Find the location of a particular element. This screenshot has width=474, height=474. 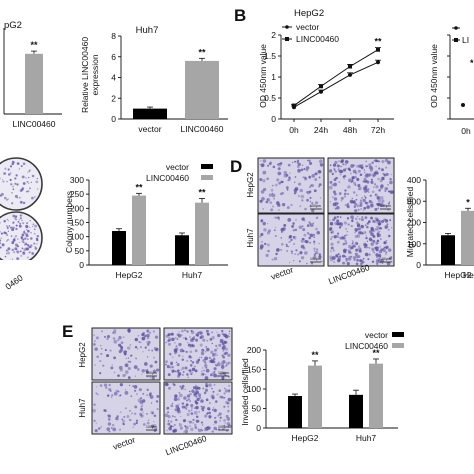

panel-d-col-vector: vector is located at coordinates (281, 272).